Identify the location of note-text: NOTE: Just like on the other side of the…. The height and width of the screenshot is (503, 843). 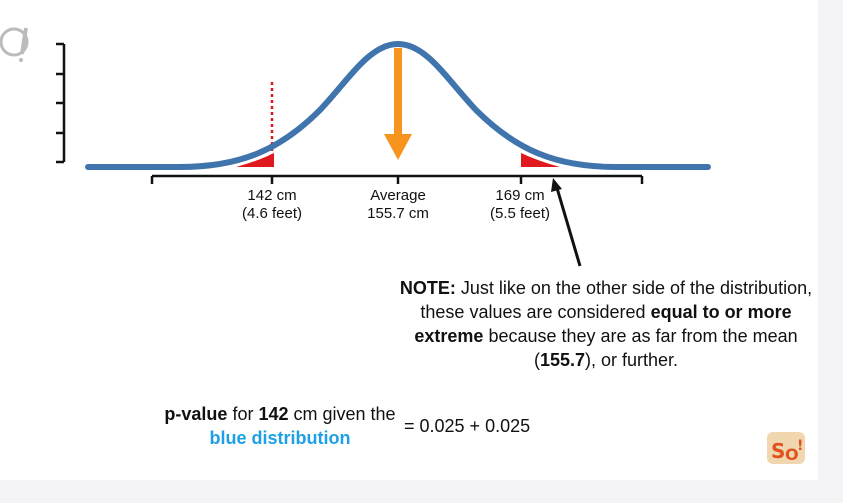
(606, 324).